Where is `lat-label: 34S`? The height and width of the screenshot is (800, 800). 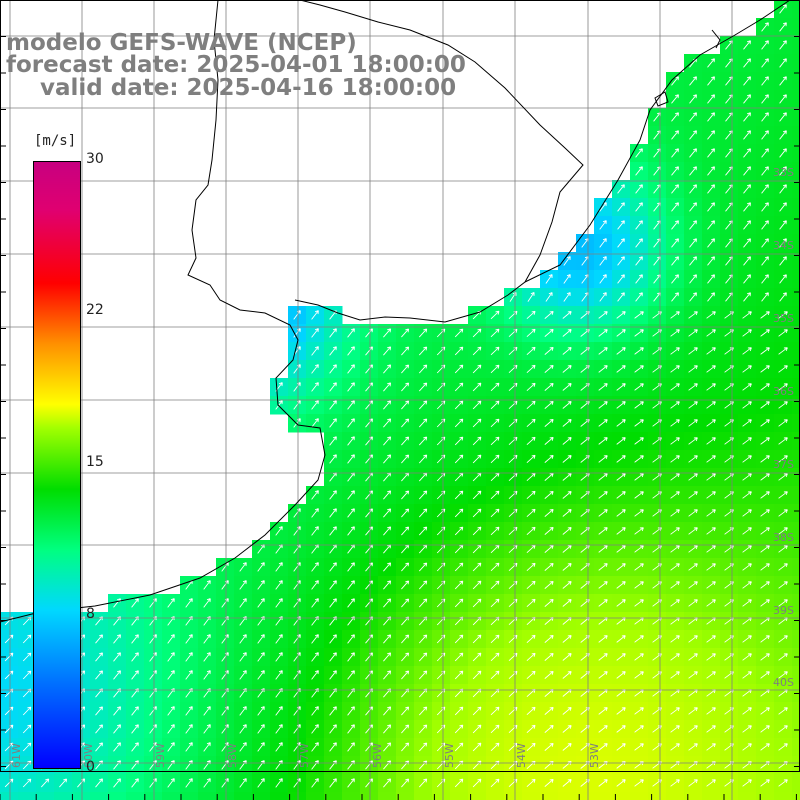
lat-label: 34S is located at coordinates (783, 245).